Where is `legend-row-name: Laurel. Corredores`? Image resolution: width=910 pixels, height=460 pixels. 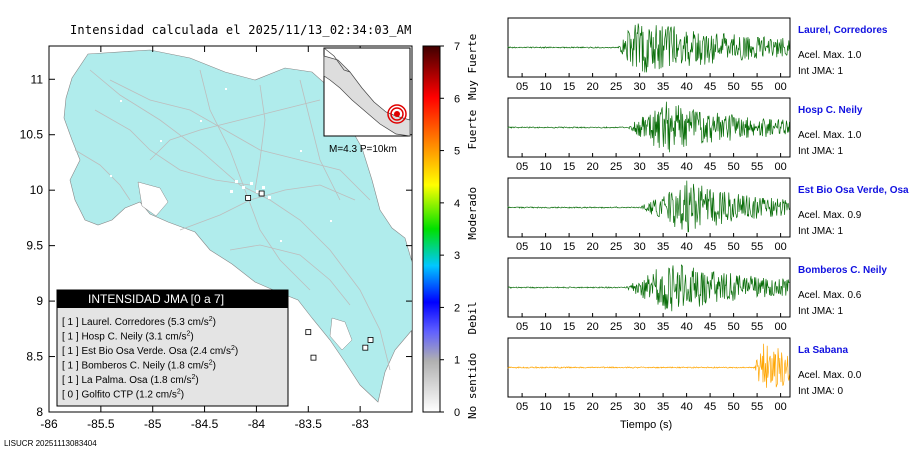 legend-row-name: Laurel. Corredores is located at coordinates (124, 322).